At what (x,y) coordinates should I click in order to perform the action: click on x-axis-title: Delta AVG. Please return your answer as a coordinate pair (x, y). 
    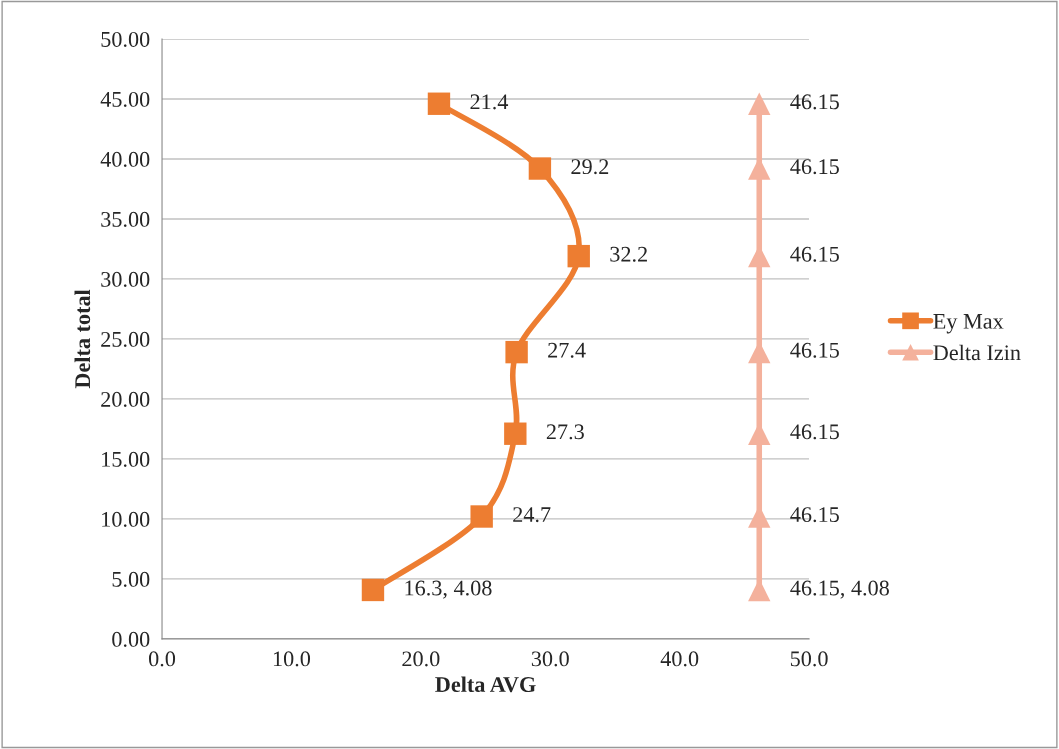
    Looking at the image, I should click on (485, 684).